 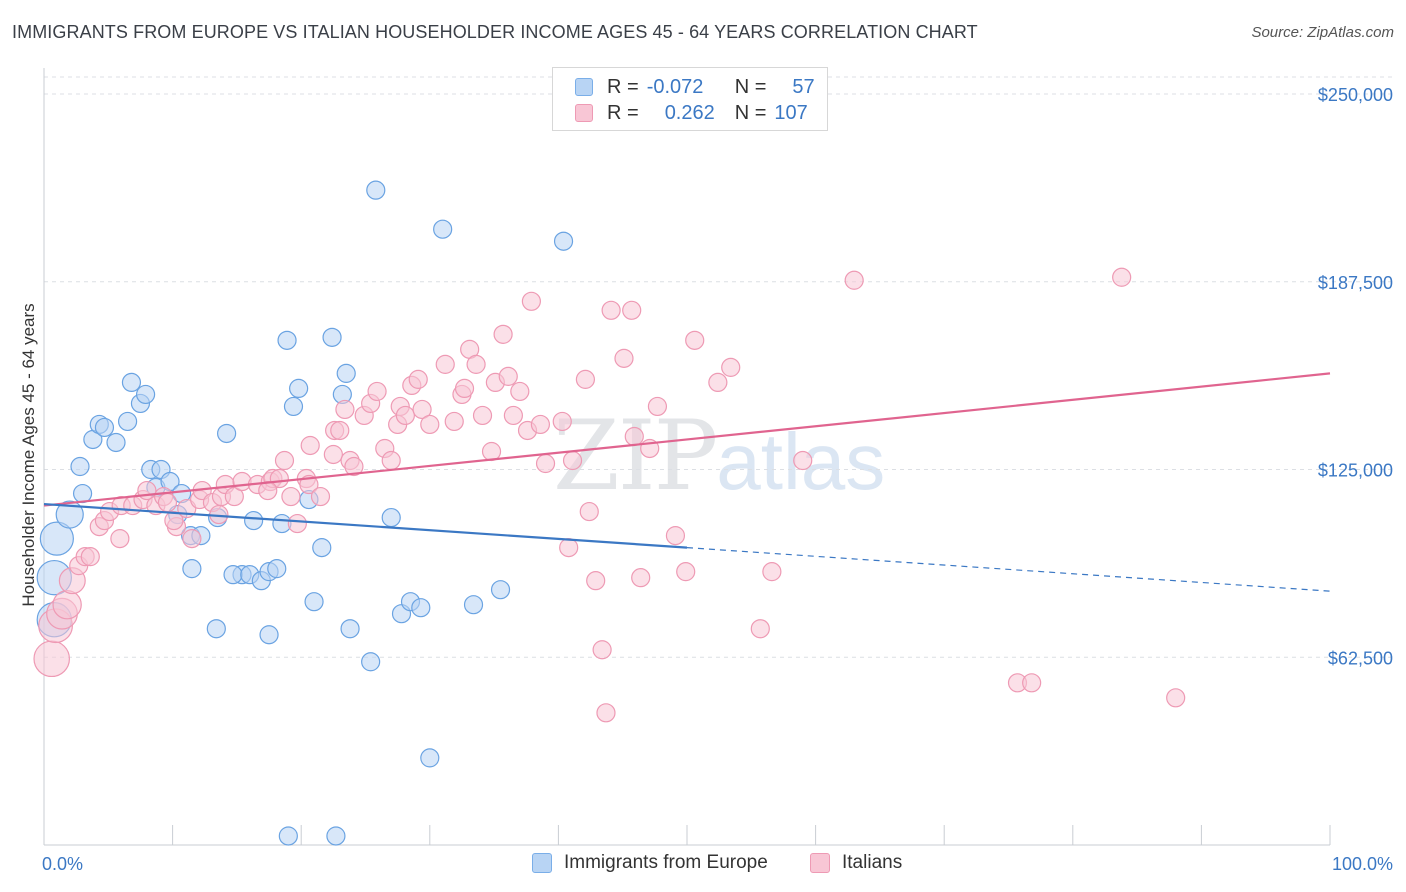 I want to click on y-axis-title: Householder Income Ages 45 - 64 years, so click(x=28, y=454).